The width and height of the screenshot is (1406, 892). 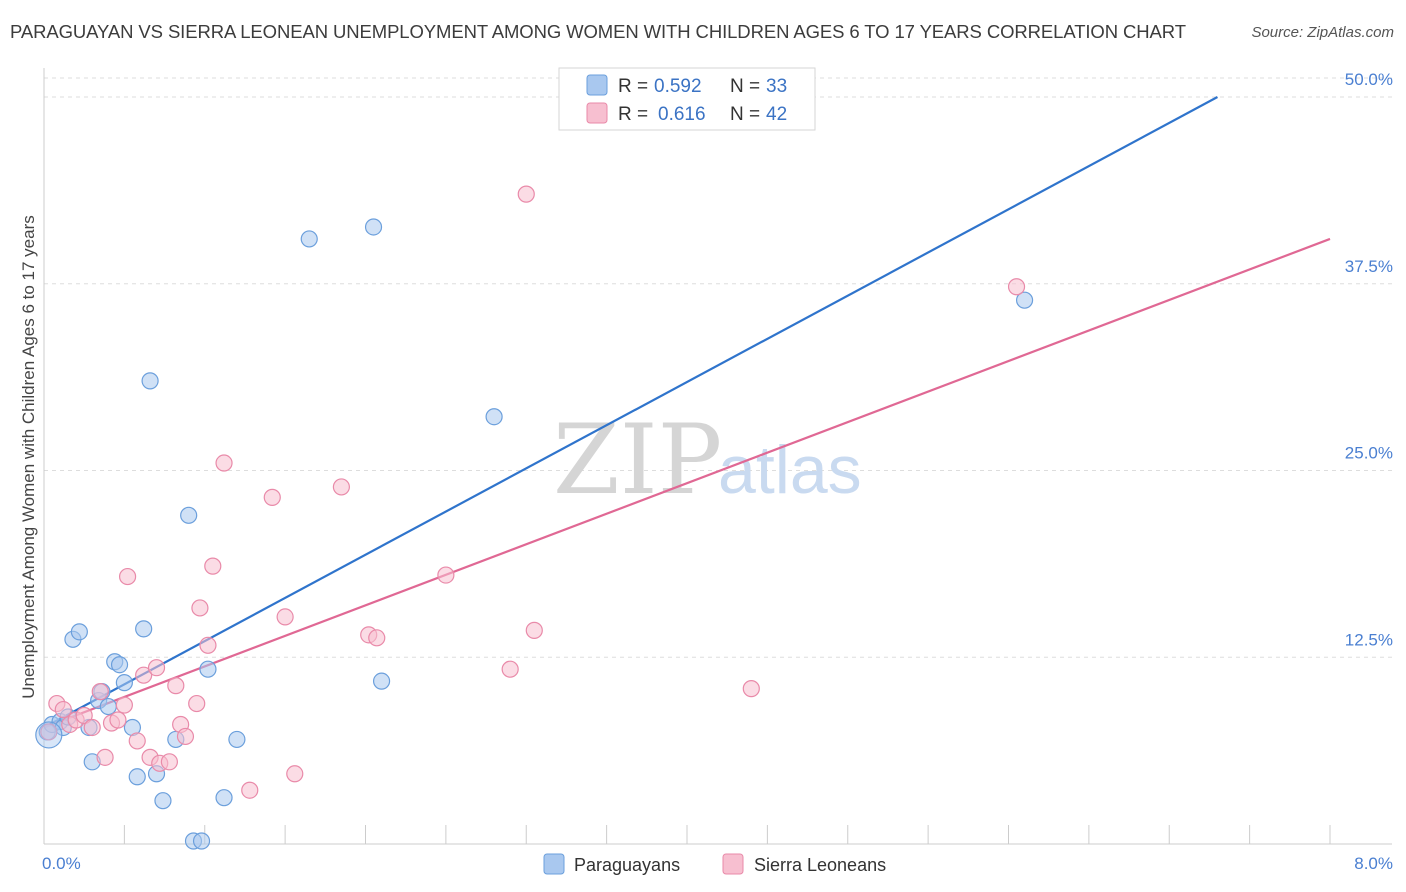 What do you see at coordinates (597, 85) in the screenshot?
I see `legend-swatch-paraguayans` at bounding box center [597, 85].